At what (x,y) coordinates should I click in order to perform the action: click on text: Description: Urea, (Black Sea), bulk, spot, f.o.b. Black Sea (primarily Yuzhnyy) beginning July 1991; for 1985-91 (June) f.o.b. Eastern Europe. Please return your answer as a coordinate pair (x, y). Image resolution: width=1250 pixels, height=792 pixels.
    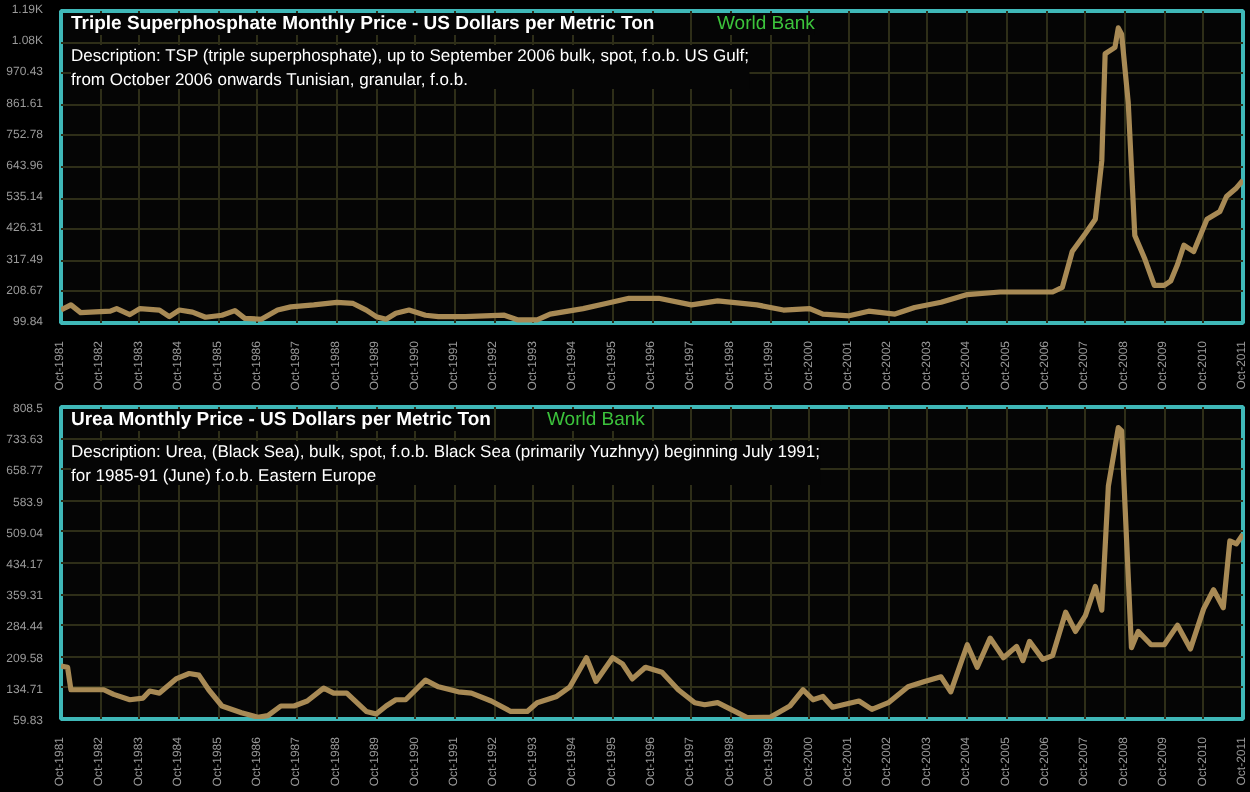
    Looking at the image, I should click on (445, 463).